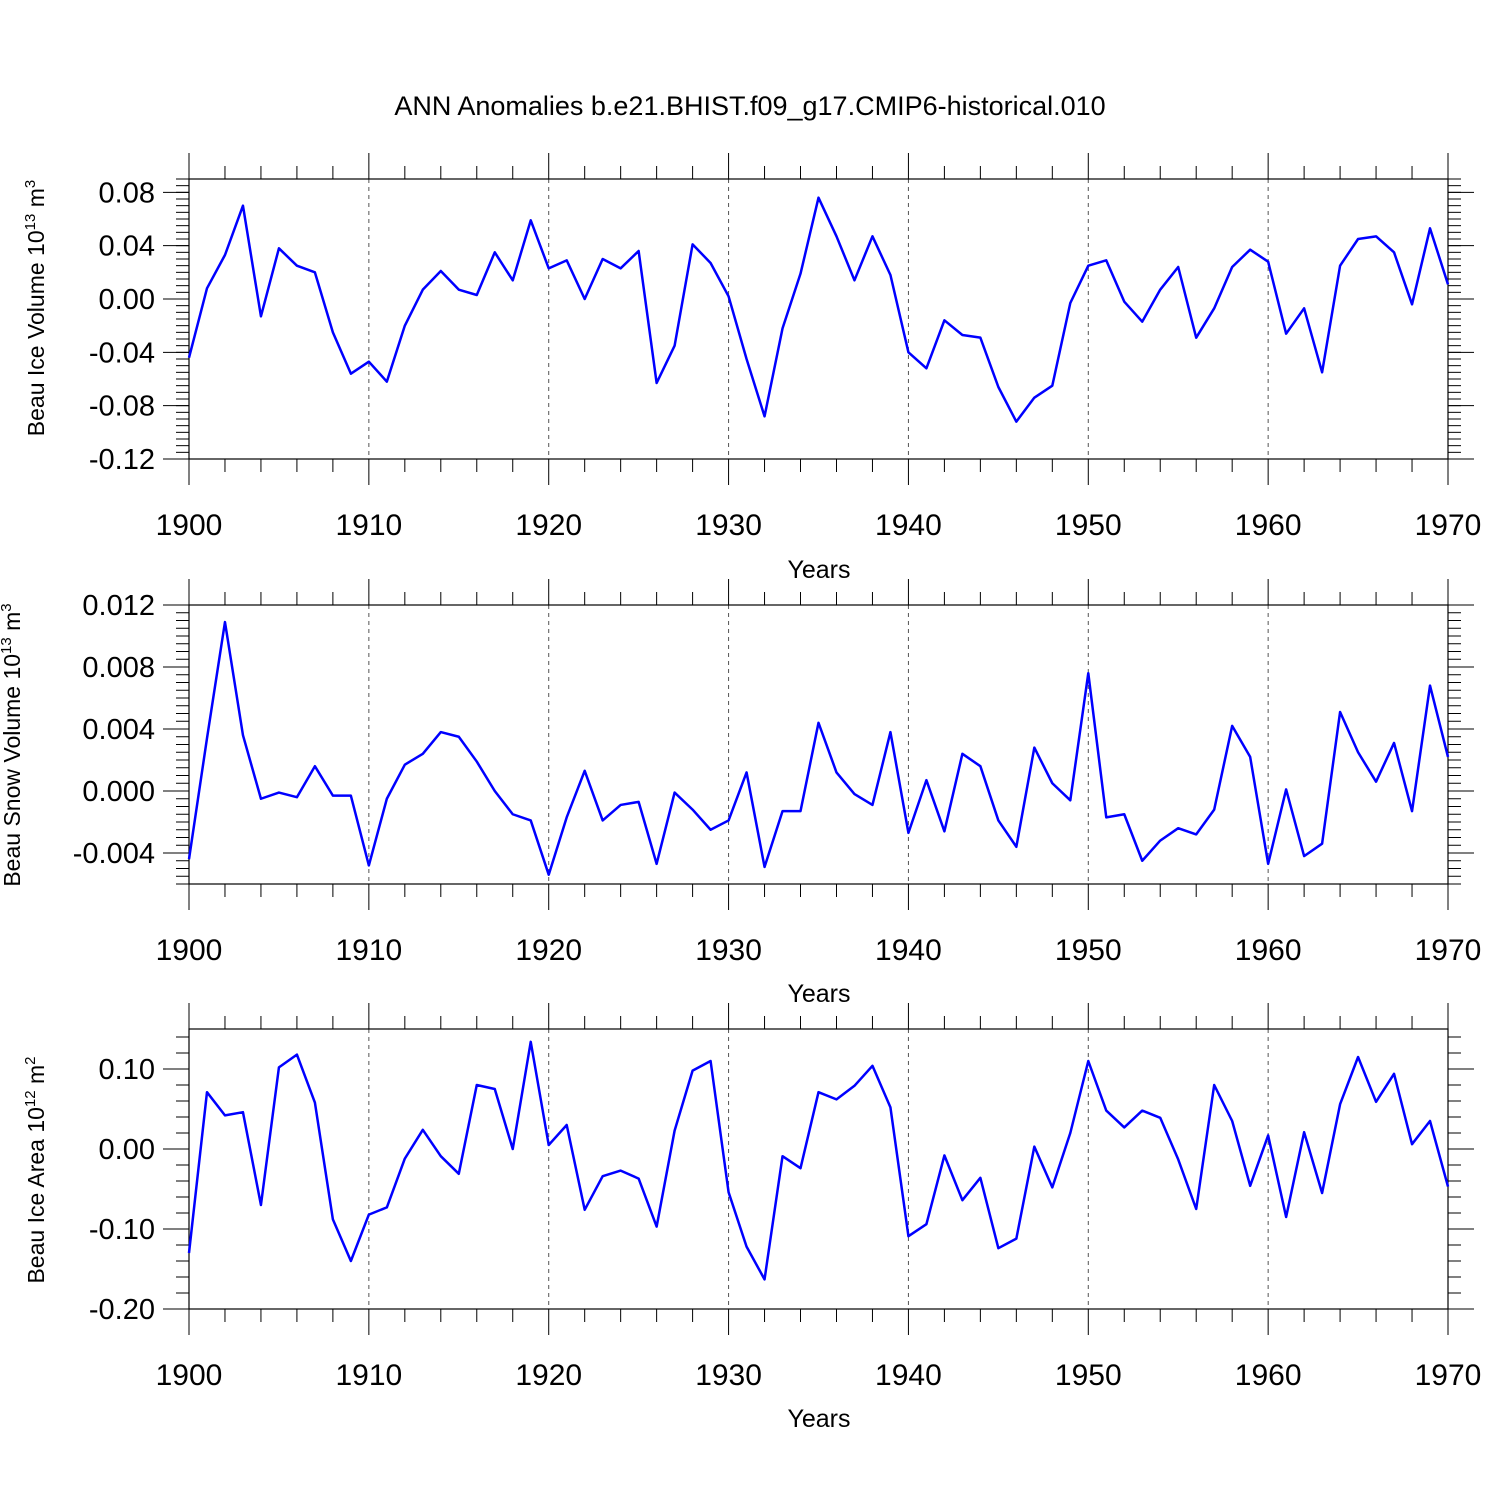 This screenshot has height=1500, width=1500. What do you see at coordinates (122, 460) in the screenshot?
I see `y-tick-label: -0.12` at bounding box center [122, 460].